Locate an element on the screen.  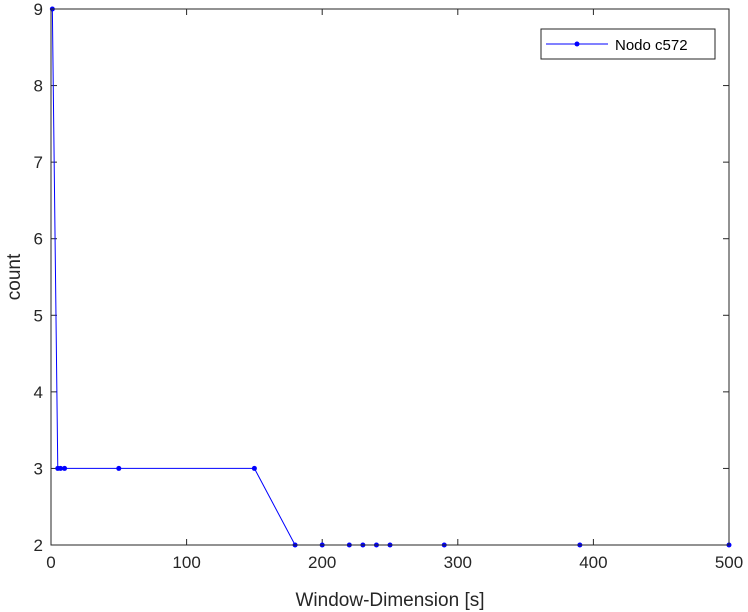
y-tick-label: 7 is located at coordinates (38, 162).